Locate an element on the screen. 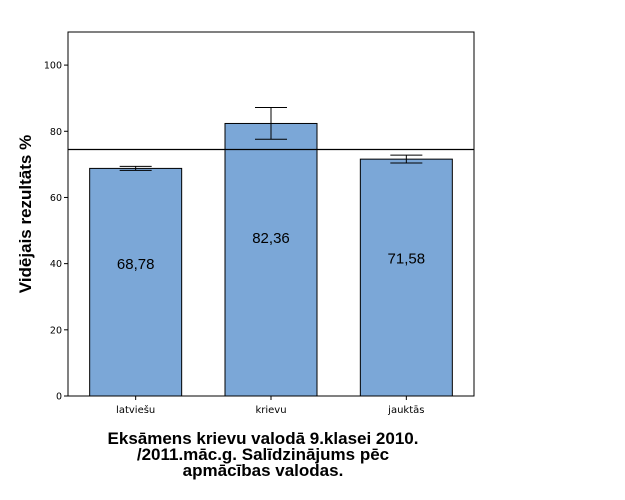 The width and height of the screenshot is (625, 500). bar-value-label: 82,36 is located at coordinates (271, 238).